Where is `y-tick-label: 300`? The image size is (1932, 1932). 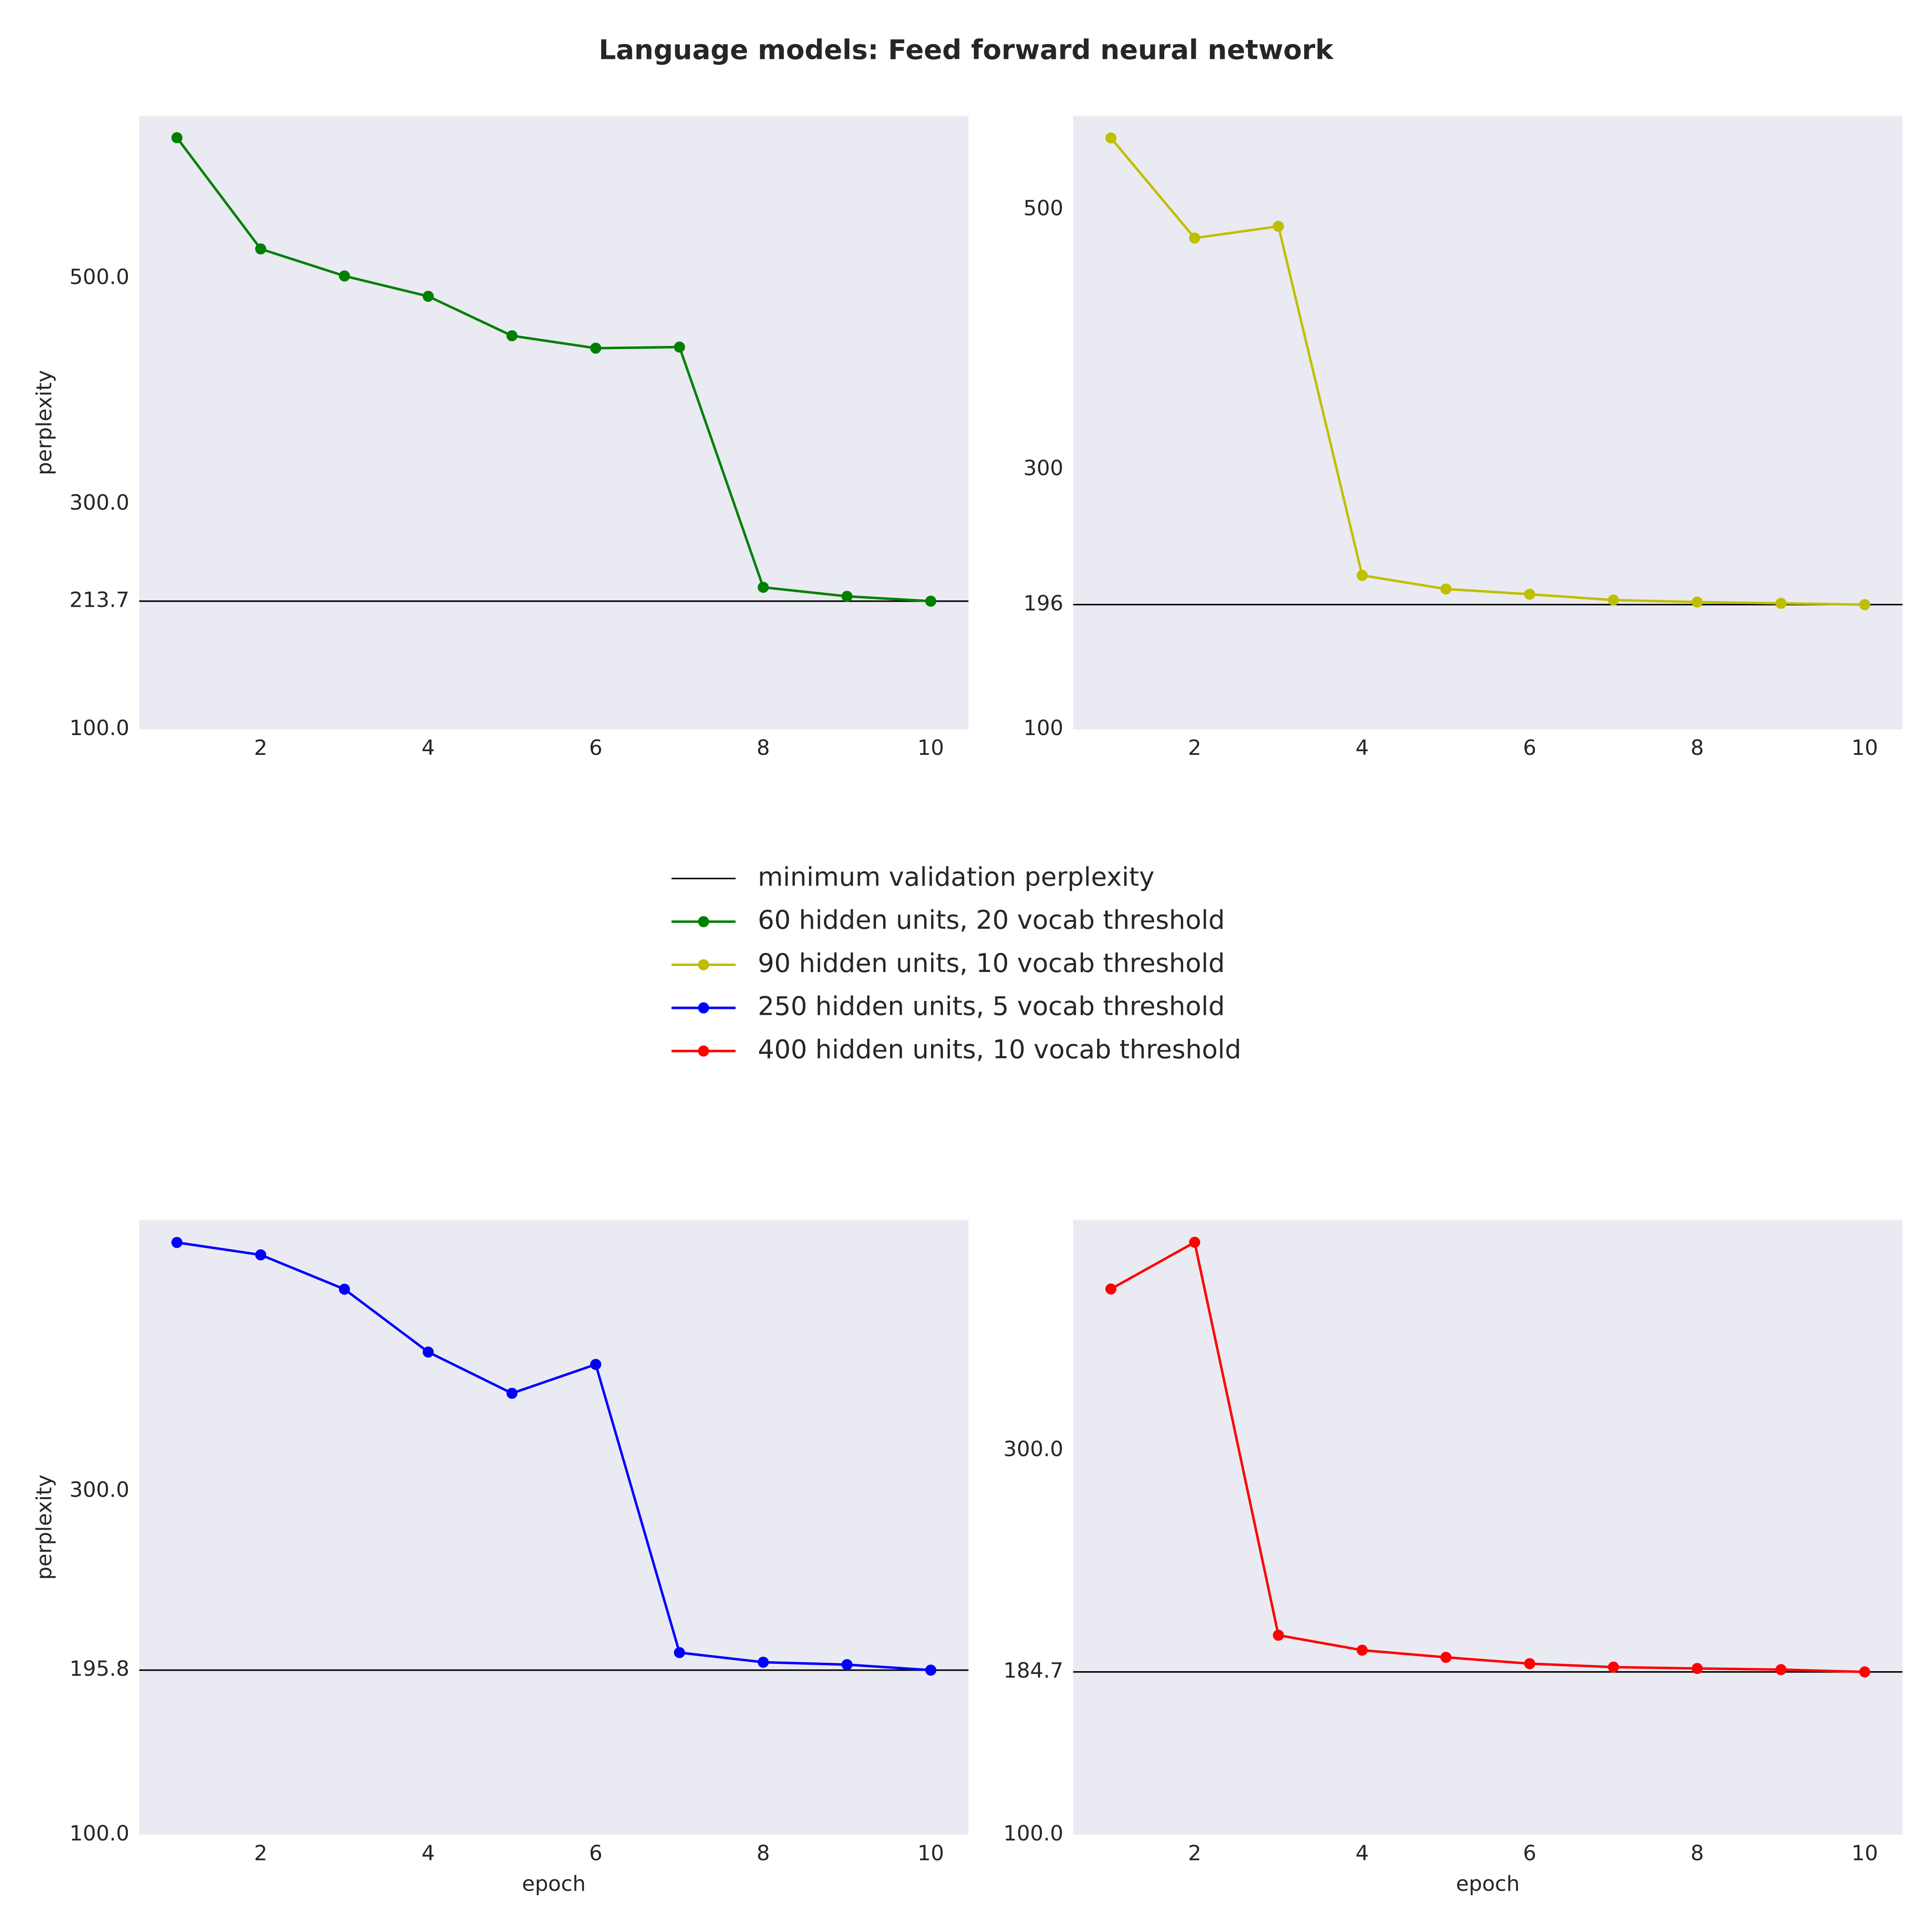
y-tick-label: 300 is located at coordinates (1044, 468).